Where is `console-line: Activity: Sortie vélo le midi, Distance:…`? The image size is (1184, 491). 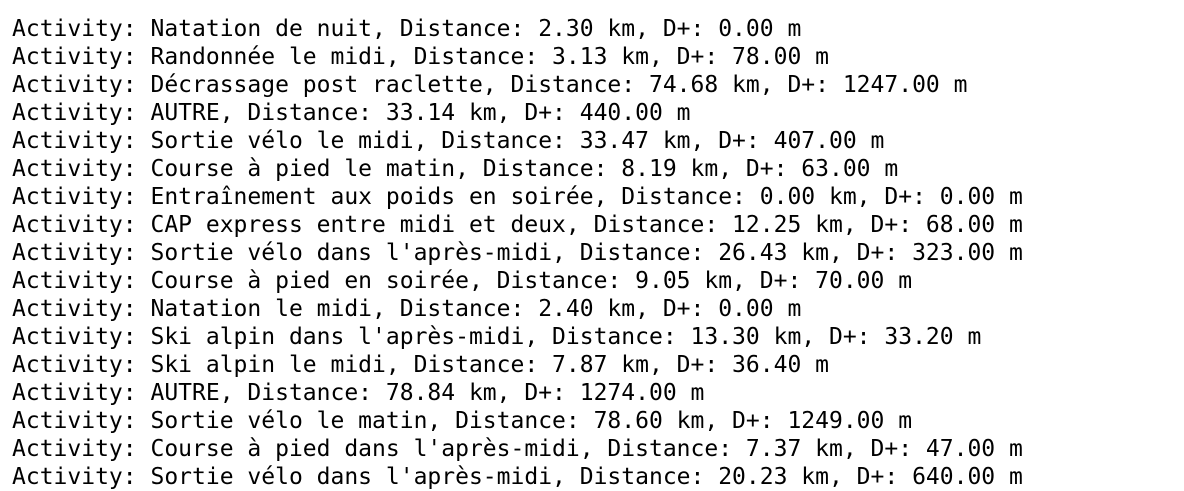
console-line: Activity: Sortie vélo le midi, Distance:… is located at coordinates (448, 141).